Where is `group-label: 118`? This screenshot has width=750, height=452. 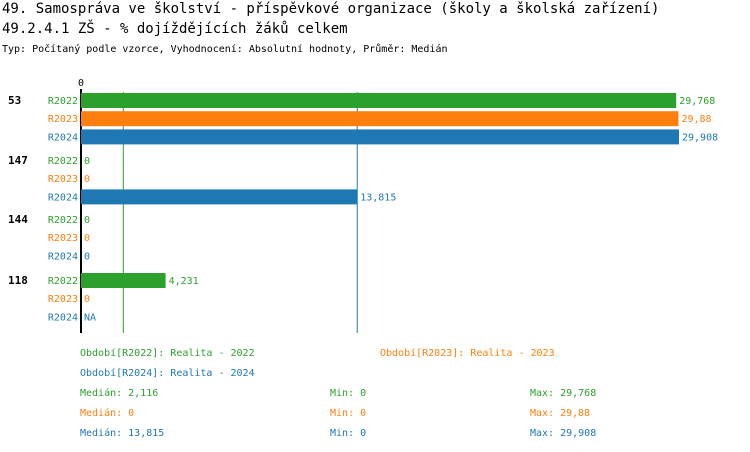 group-label: 118 is located at coordinates (18, 280).